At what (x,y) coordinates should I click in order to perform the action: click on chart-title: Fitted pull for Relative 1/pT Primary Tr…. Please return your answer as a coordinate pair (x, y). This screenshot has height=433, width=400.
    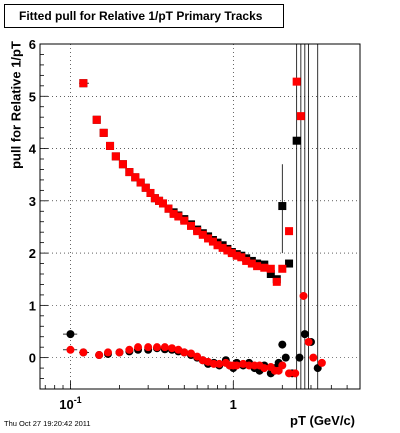
    Looking at the image, I should click on (144, 16).